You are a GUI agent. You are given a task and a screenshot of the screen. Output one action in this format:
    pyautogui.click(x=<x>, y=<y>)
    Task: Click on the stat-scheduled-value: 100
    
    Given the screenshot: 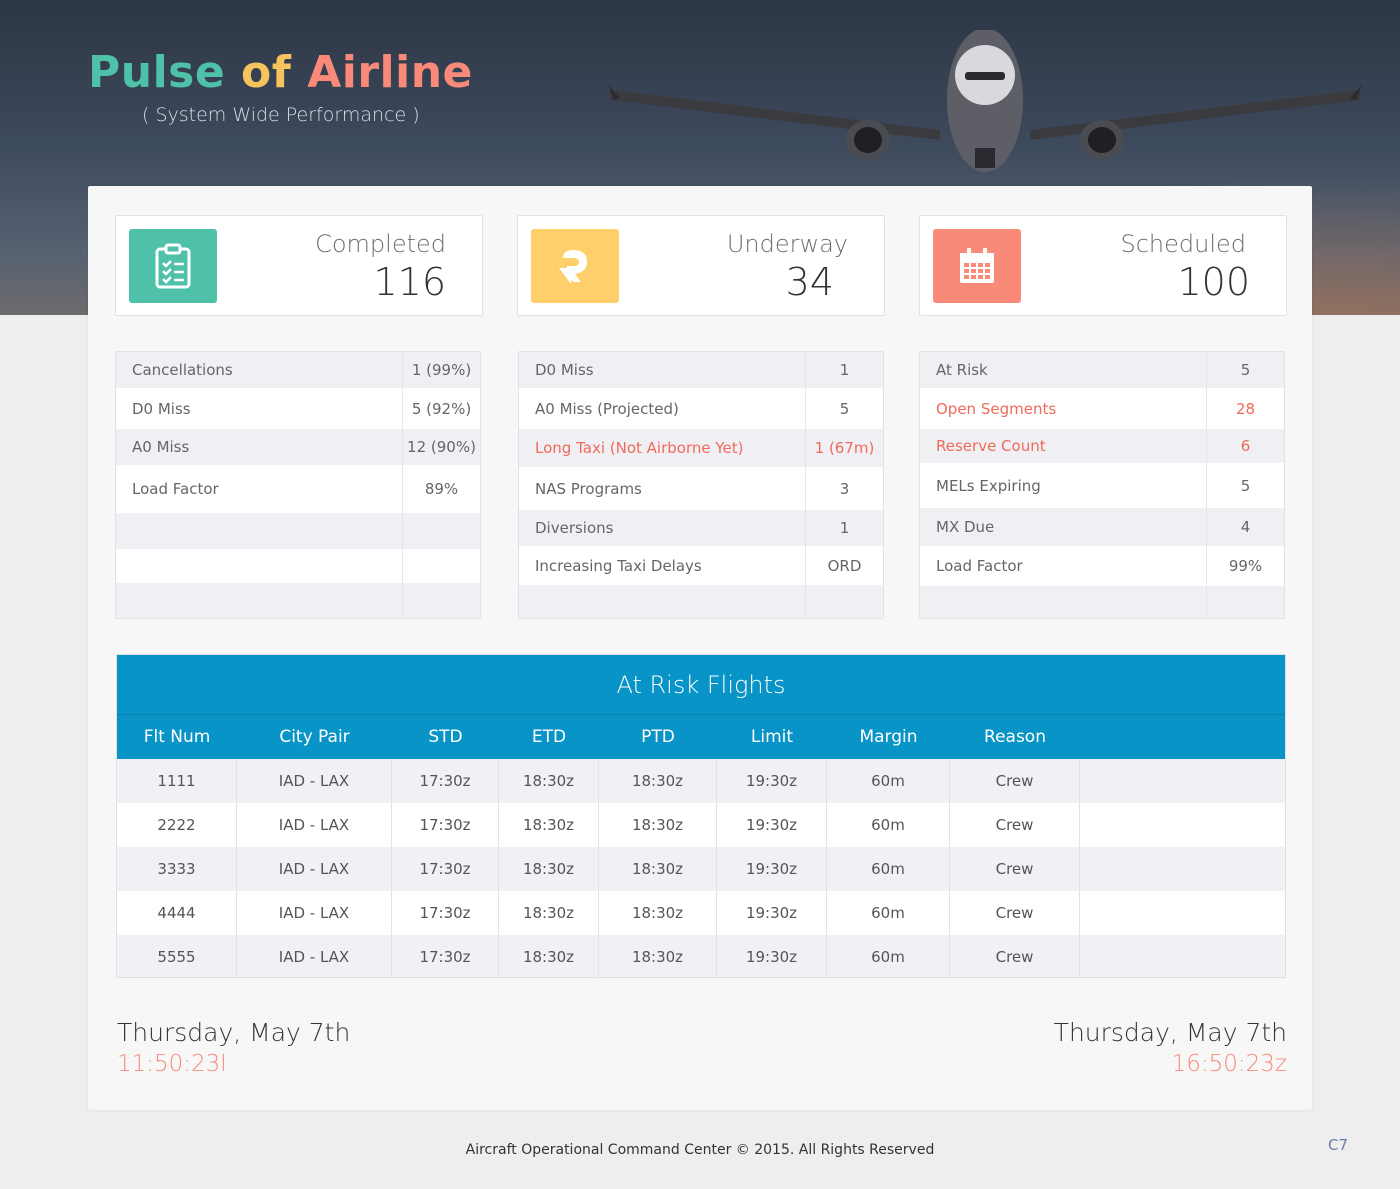 What is the action you would take?
    pyautogui.click(x=1213, y=282)
    